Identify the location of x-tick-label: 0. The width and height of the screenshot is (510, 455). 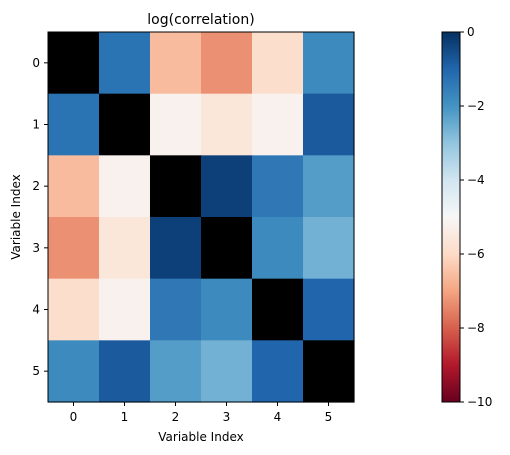
(74, 417).